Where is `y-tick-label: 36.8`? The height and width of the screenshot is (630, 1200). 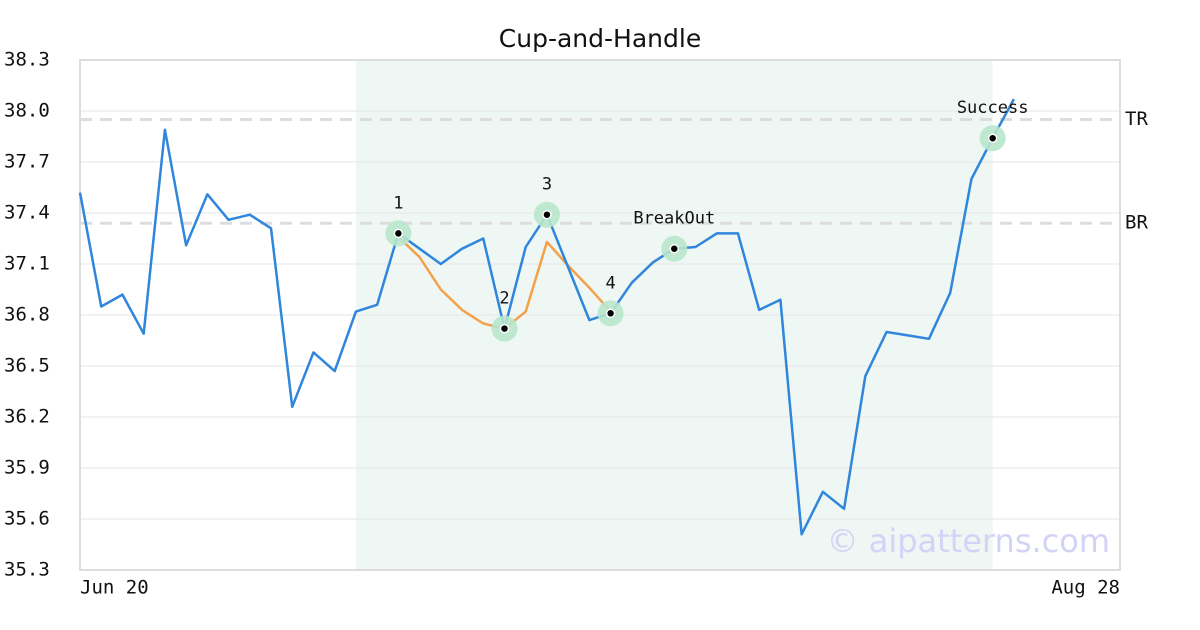
y-tick-label: 36.8 is located at coordinates (27, 315).